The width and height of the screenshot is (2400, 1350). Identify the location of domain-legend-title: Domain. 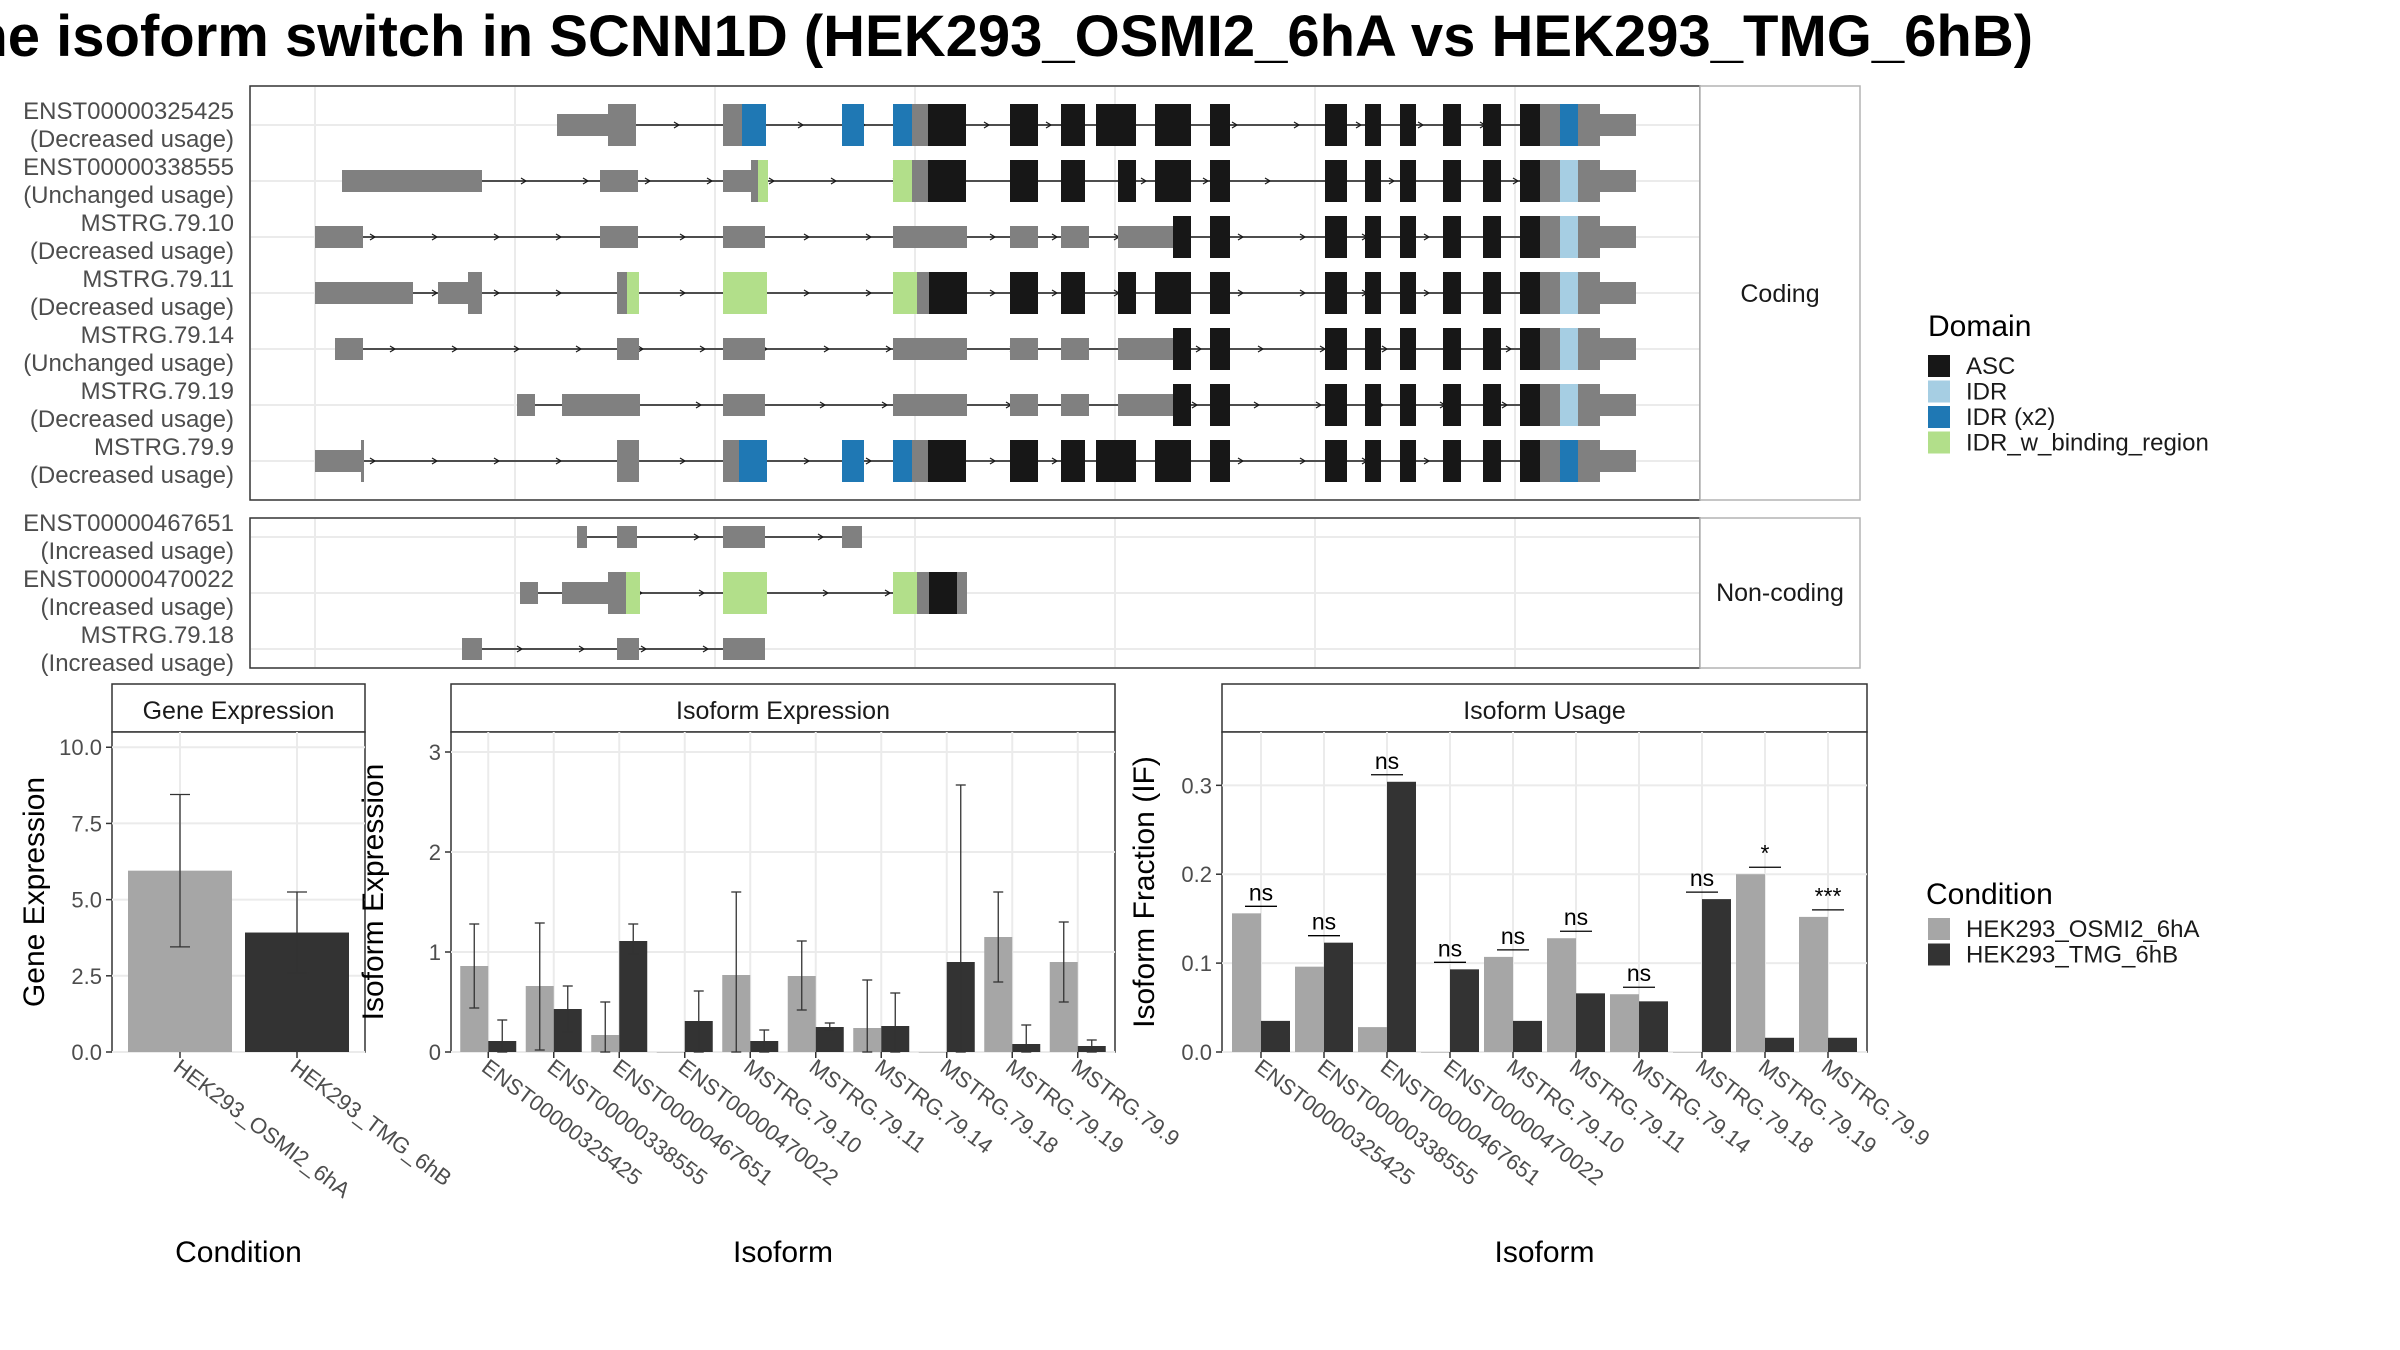
(1979, 326).